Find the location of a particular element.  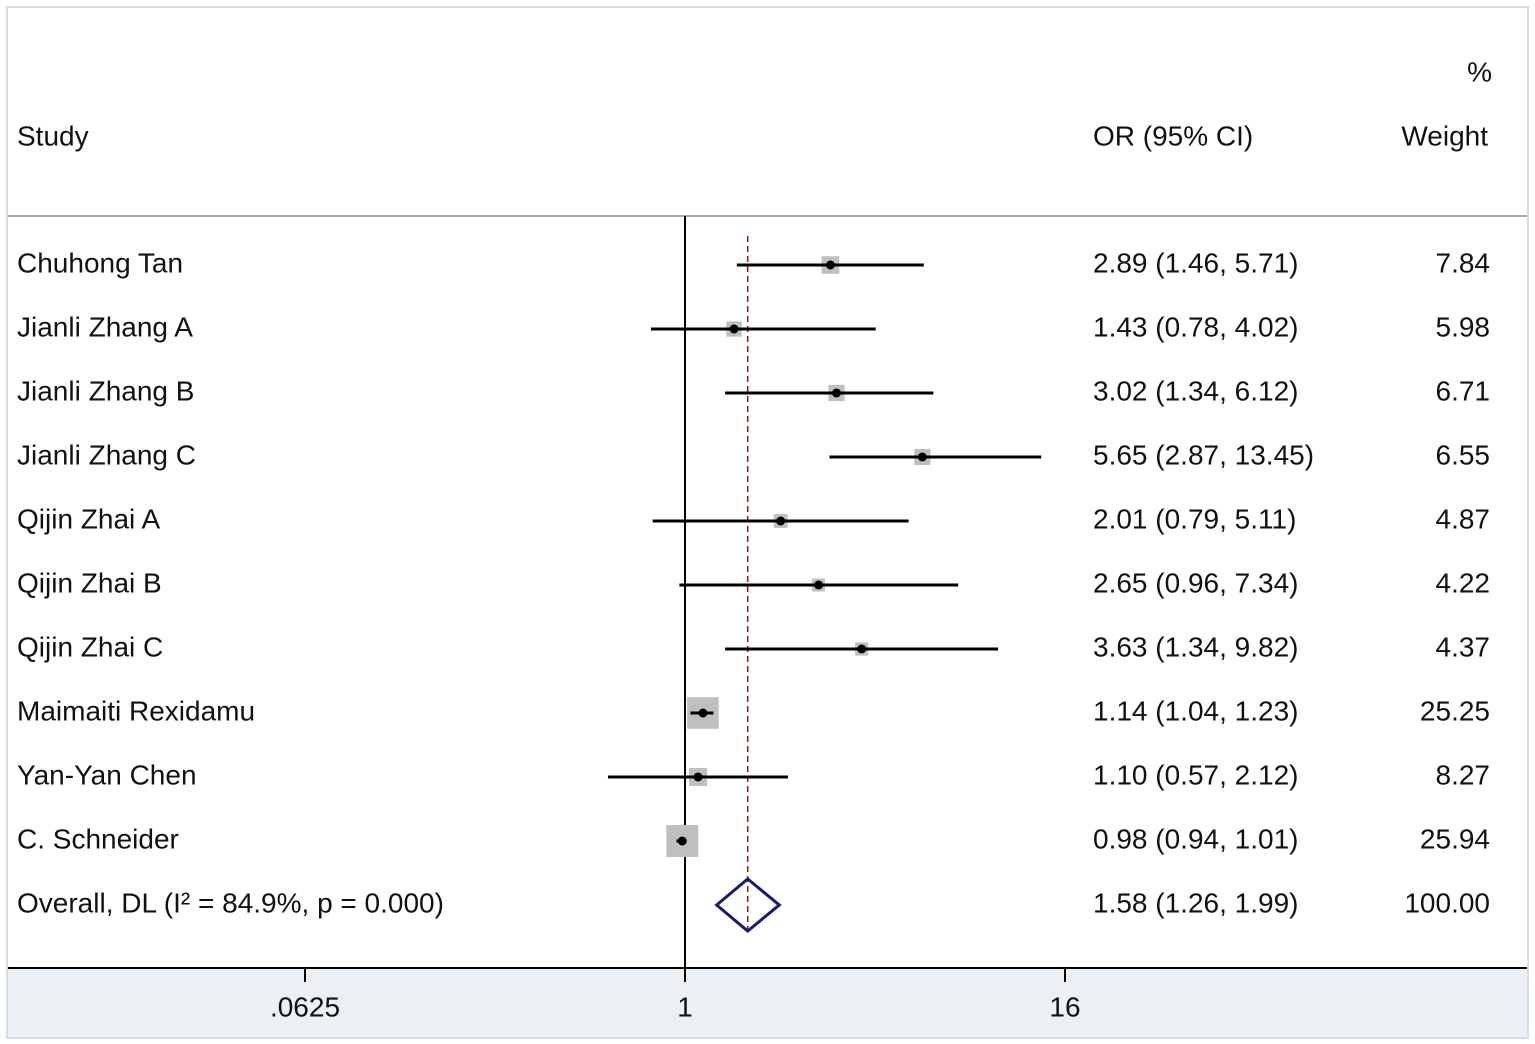

effect-label: 1.14 (1.04, 1.23) is located at coordinates (1195, 710).